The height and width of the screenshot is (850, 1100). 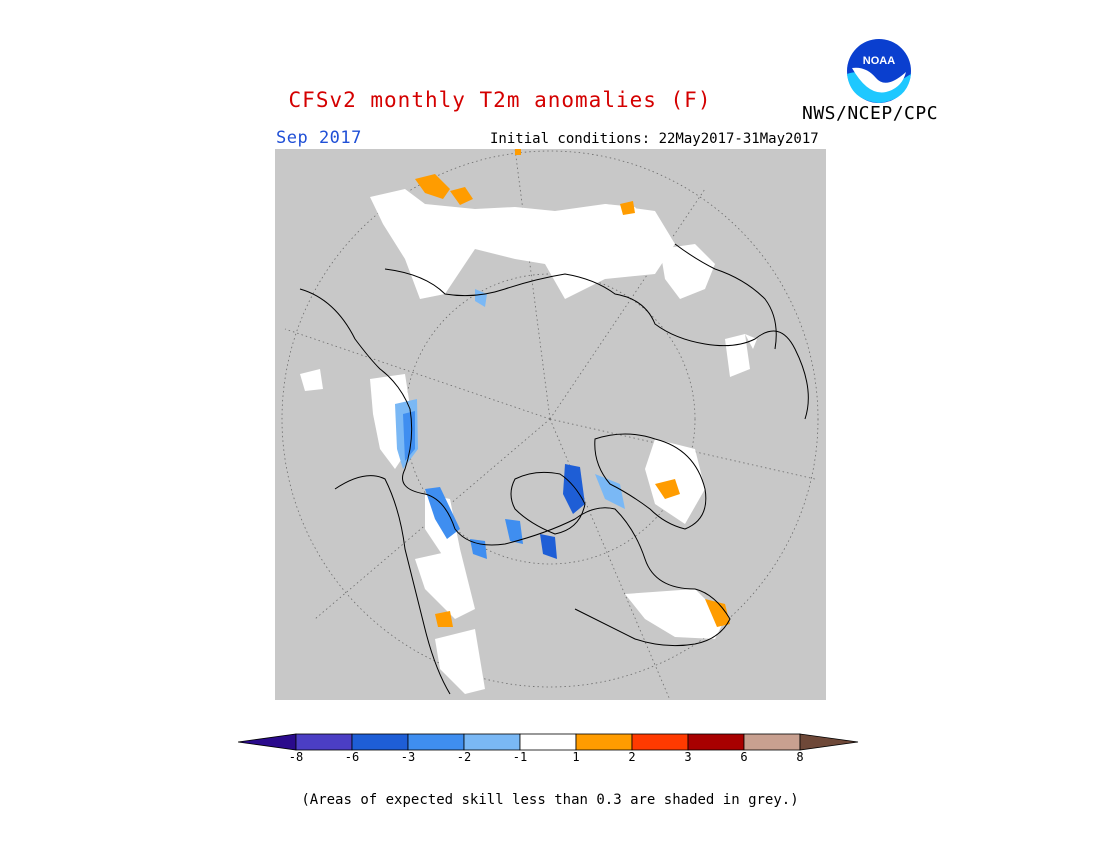 I want to click on legend-tick-label: 6, so click(x=744, y=757).